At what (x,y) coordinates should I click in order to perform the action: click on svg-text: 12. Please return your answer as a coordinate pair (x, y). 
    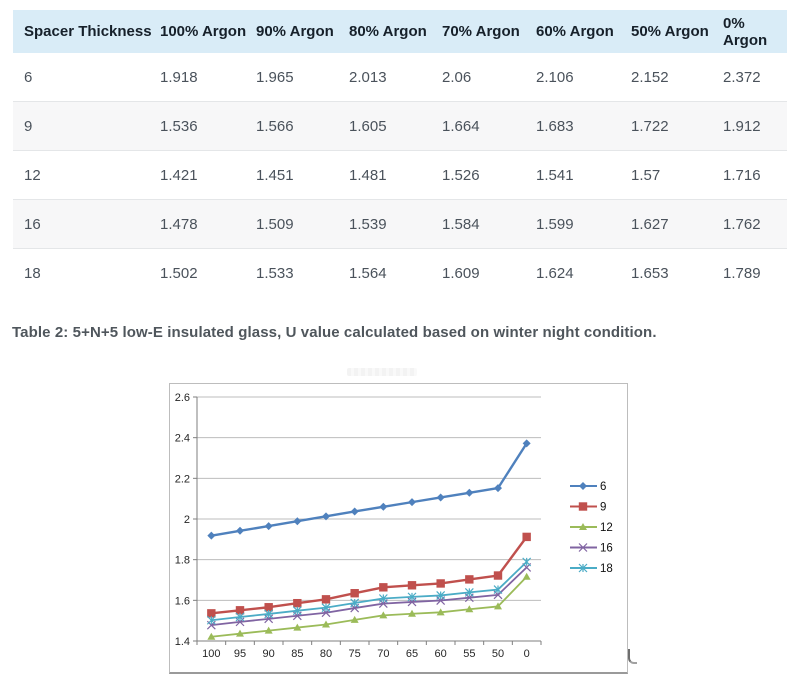
    Looking at the image, I should click on (606, 528).